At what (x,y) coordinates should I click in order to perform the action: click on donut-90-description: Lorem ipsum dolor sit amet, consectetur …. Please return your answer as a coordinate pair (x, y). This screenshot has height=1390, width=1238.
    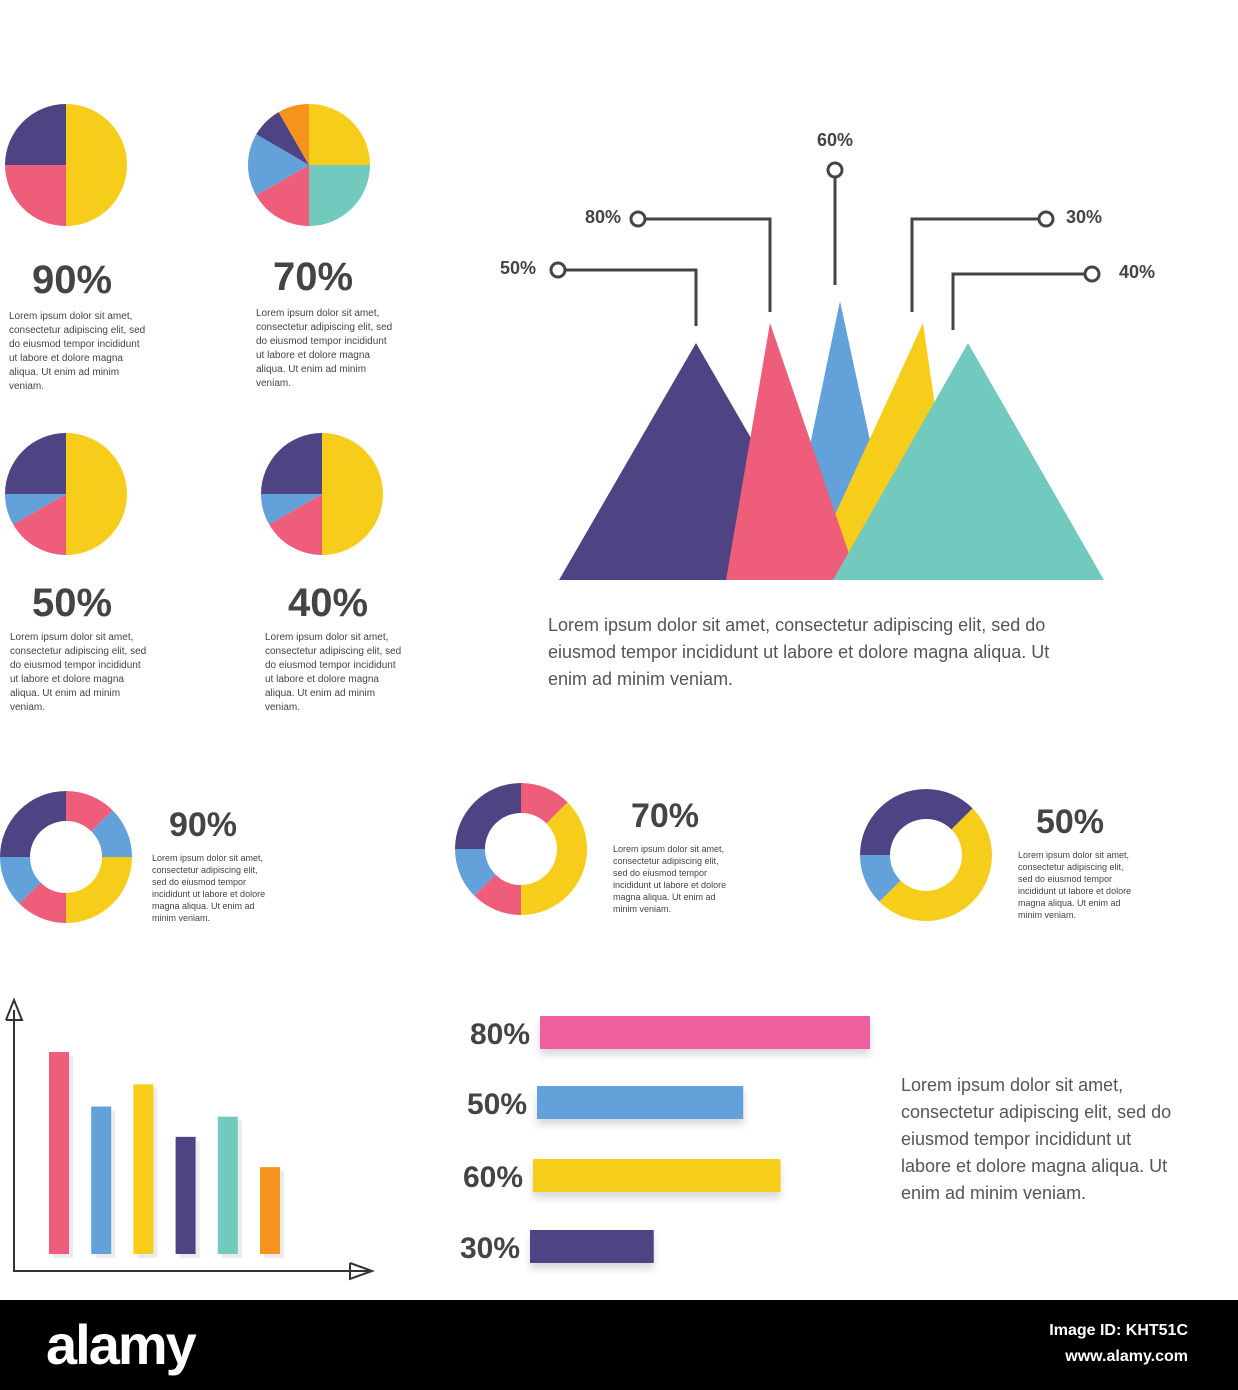
    Looking at the image, I should click on (209, 888).